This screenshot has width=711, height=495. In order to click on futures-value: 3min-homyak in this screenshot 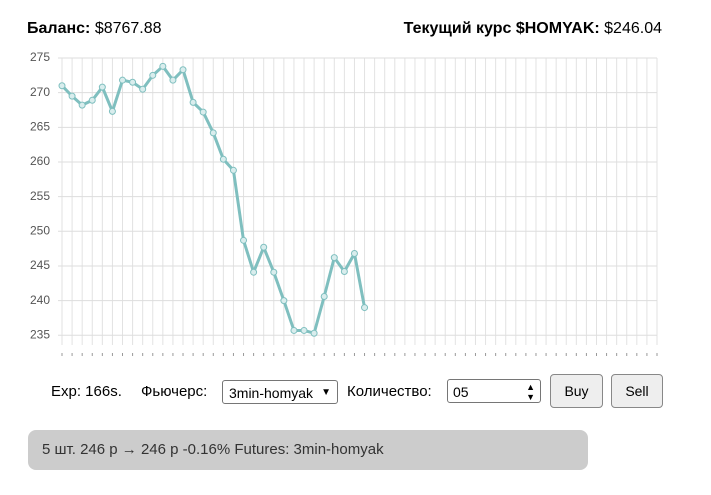, I will do `click(271, 393)`.